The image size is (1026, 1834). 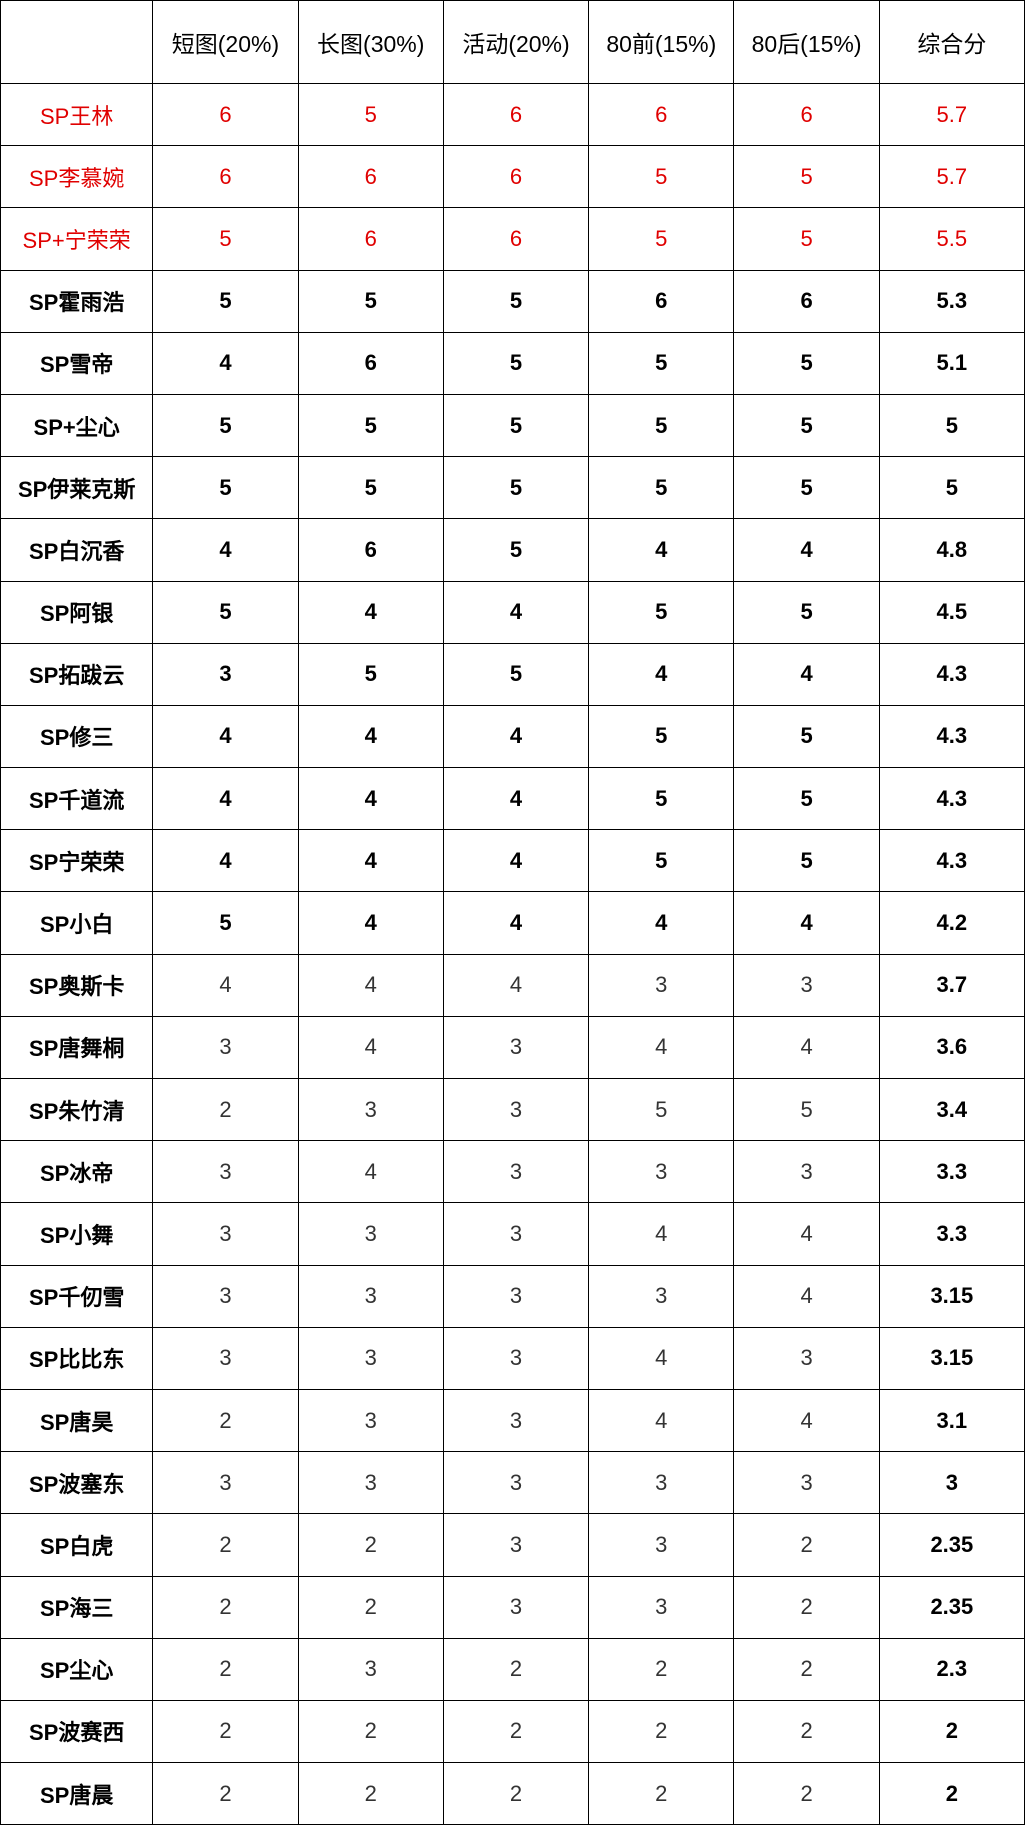 What do you see at coordinates (77, 363) in the screenshot?
I see `character-name: SP雪帝` at bounding box center [77, 363].